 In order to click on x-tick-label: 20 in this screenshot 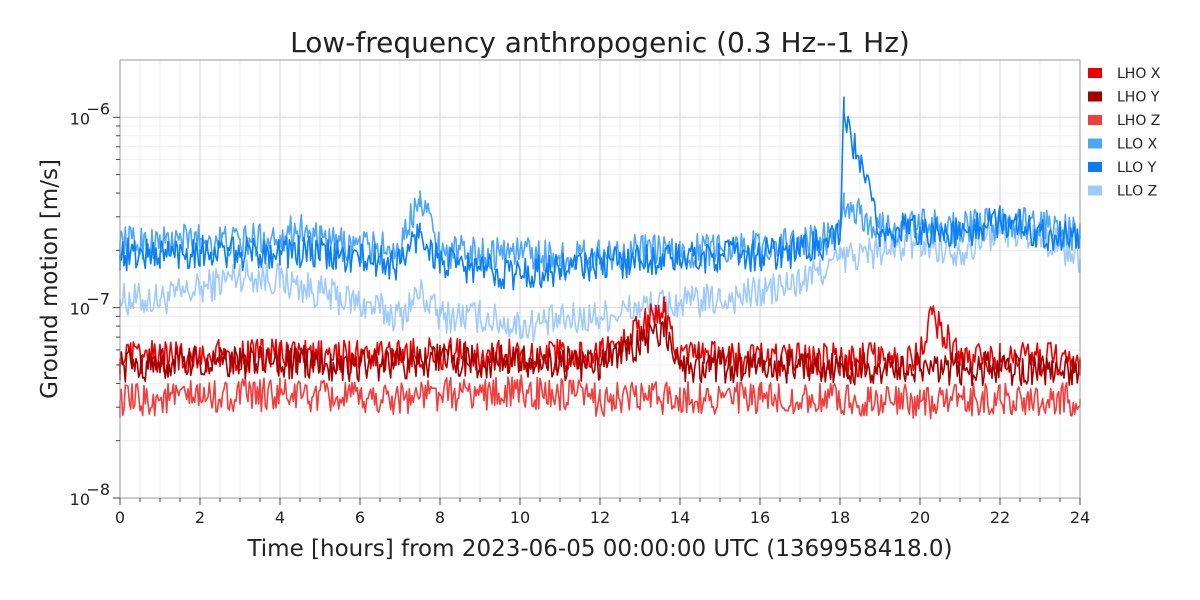, I will do `click(920, 517)`.